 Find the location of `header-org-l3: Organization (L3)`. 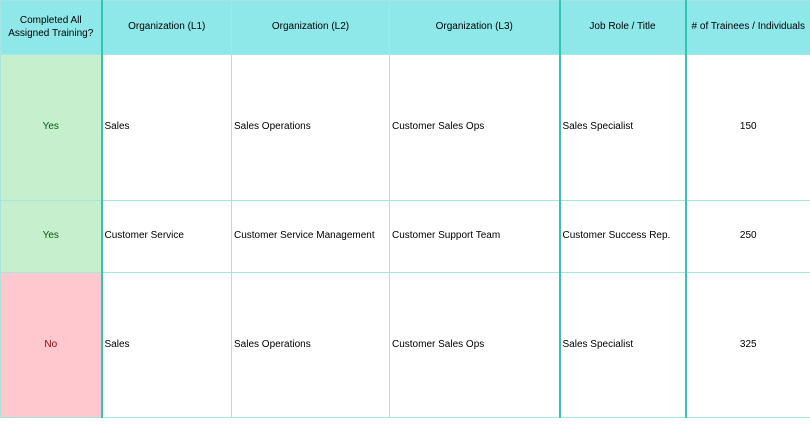

header-org-l3: Organization (L3) is located at coordinates (474, 27).